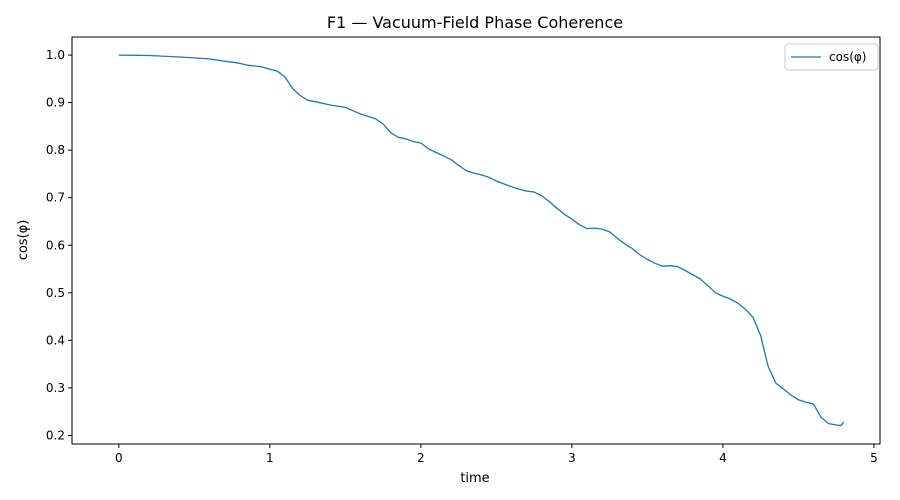 The width and height of the screenshot is (900, 500). Describe the element at coordinates (119, 458) in the screenshot. I see `x-tick-label: 0` at that location.